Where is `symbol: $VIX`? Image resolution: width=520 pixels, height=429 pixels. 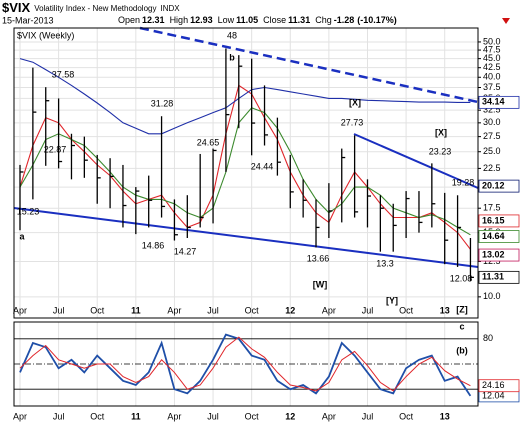
symbol: $VIX is located at coordinates (16, 7).